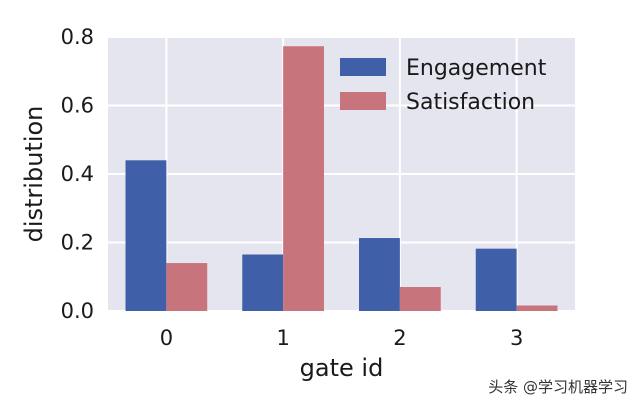 The width and height of the screenshot is (640, 407). I want to click on legend-swatch-engagement, so click(363, 67).